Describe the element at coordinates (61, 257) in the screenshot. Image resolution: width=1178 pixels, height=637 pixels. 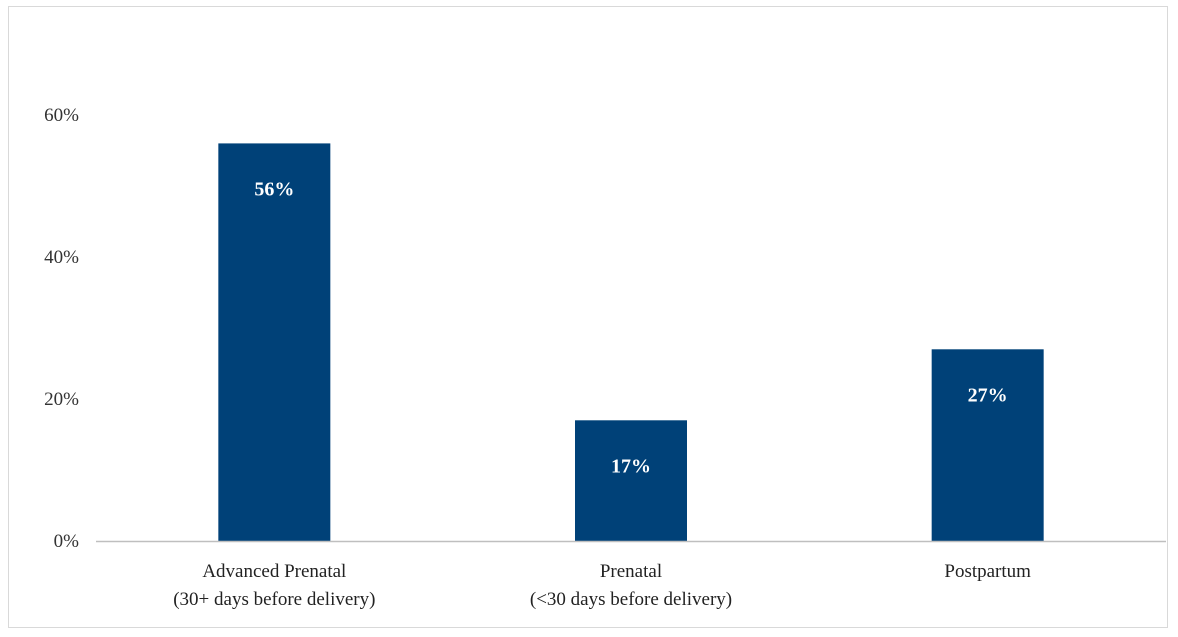
I see `y-tick-label: 40%` at that location.